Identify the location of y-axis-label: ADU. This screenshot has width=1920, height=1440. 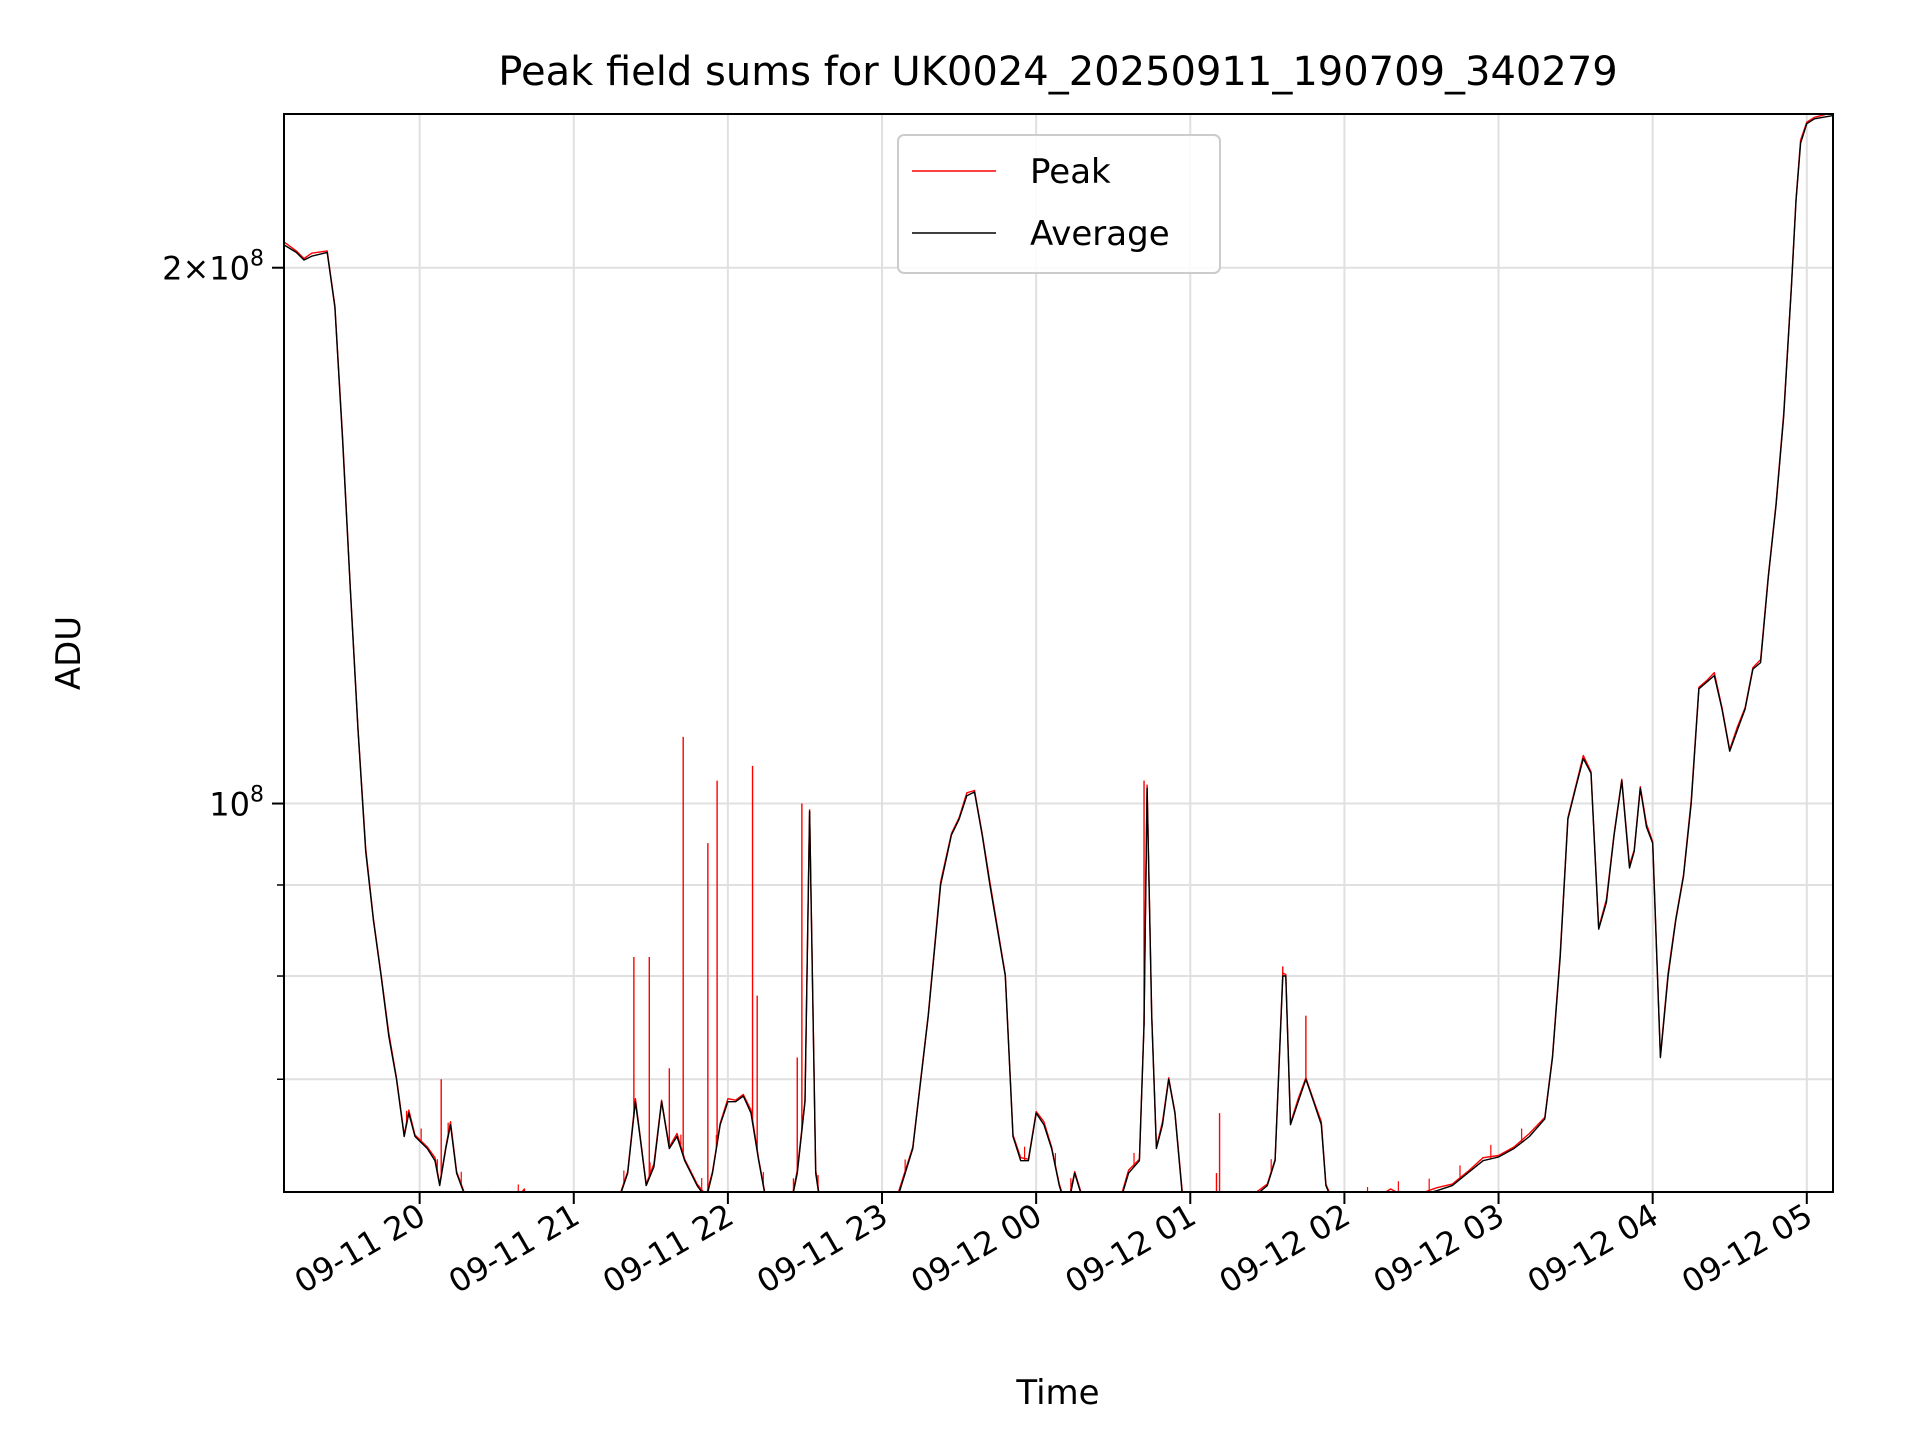
(69, 653).